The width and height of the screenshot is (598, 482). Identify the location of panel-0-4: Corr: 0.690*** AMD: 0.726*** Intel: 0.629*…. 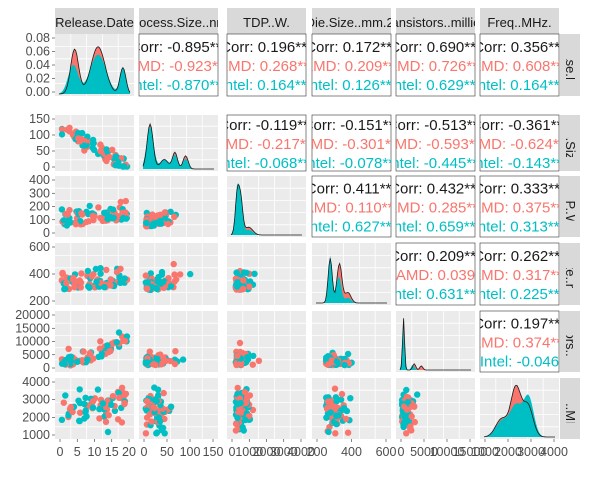
(435, 65).